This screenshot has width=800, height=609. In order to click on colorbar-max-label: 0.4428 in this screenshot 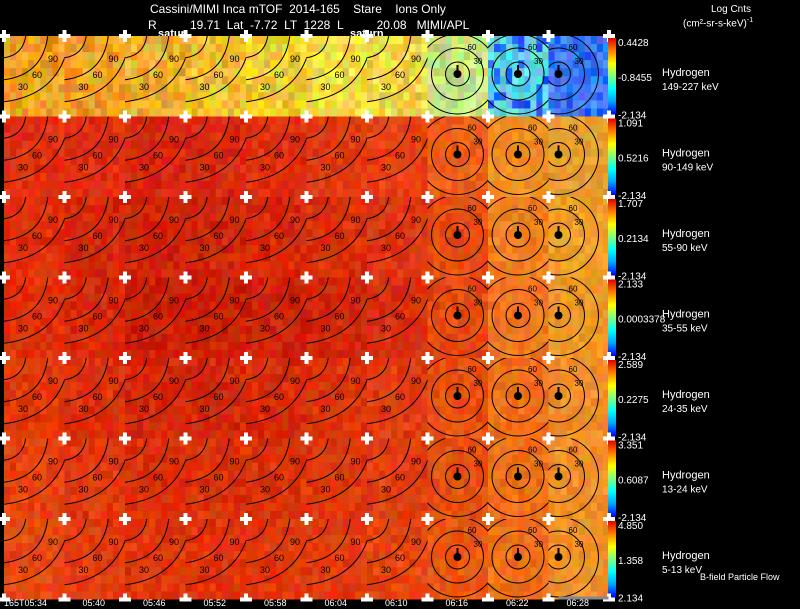, I will do `click(633, 43)`.